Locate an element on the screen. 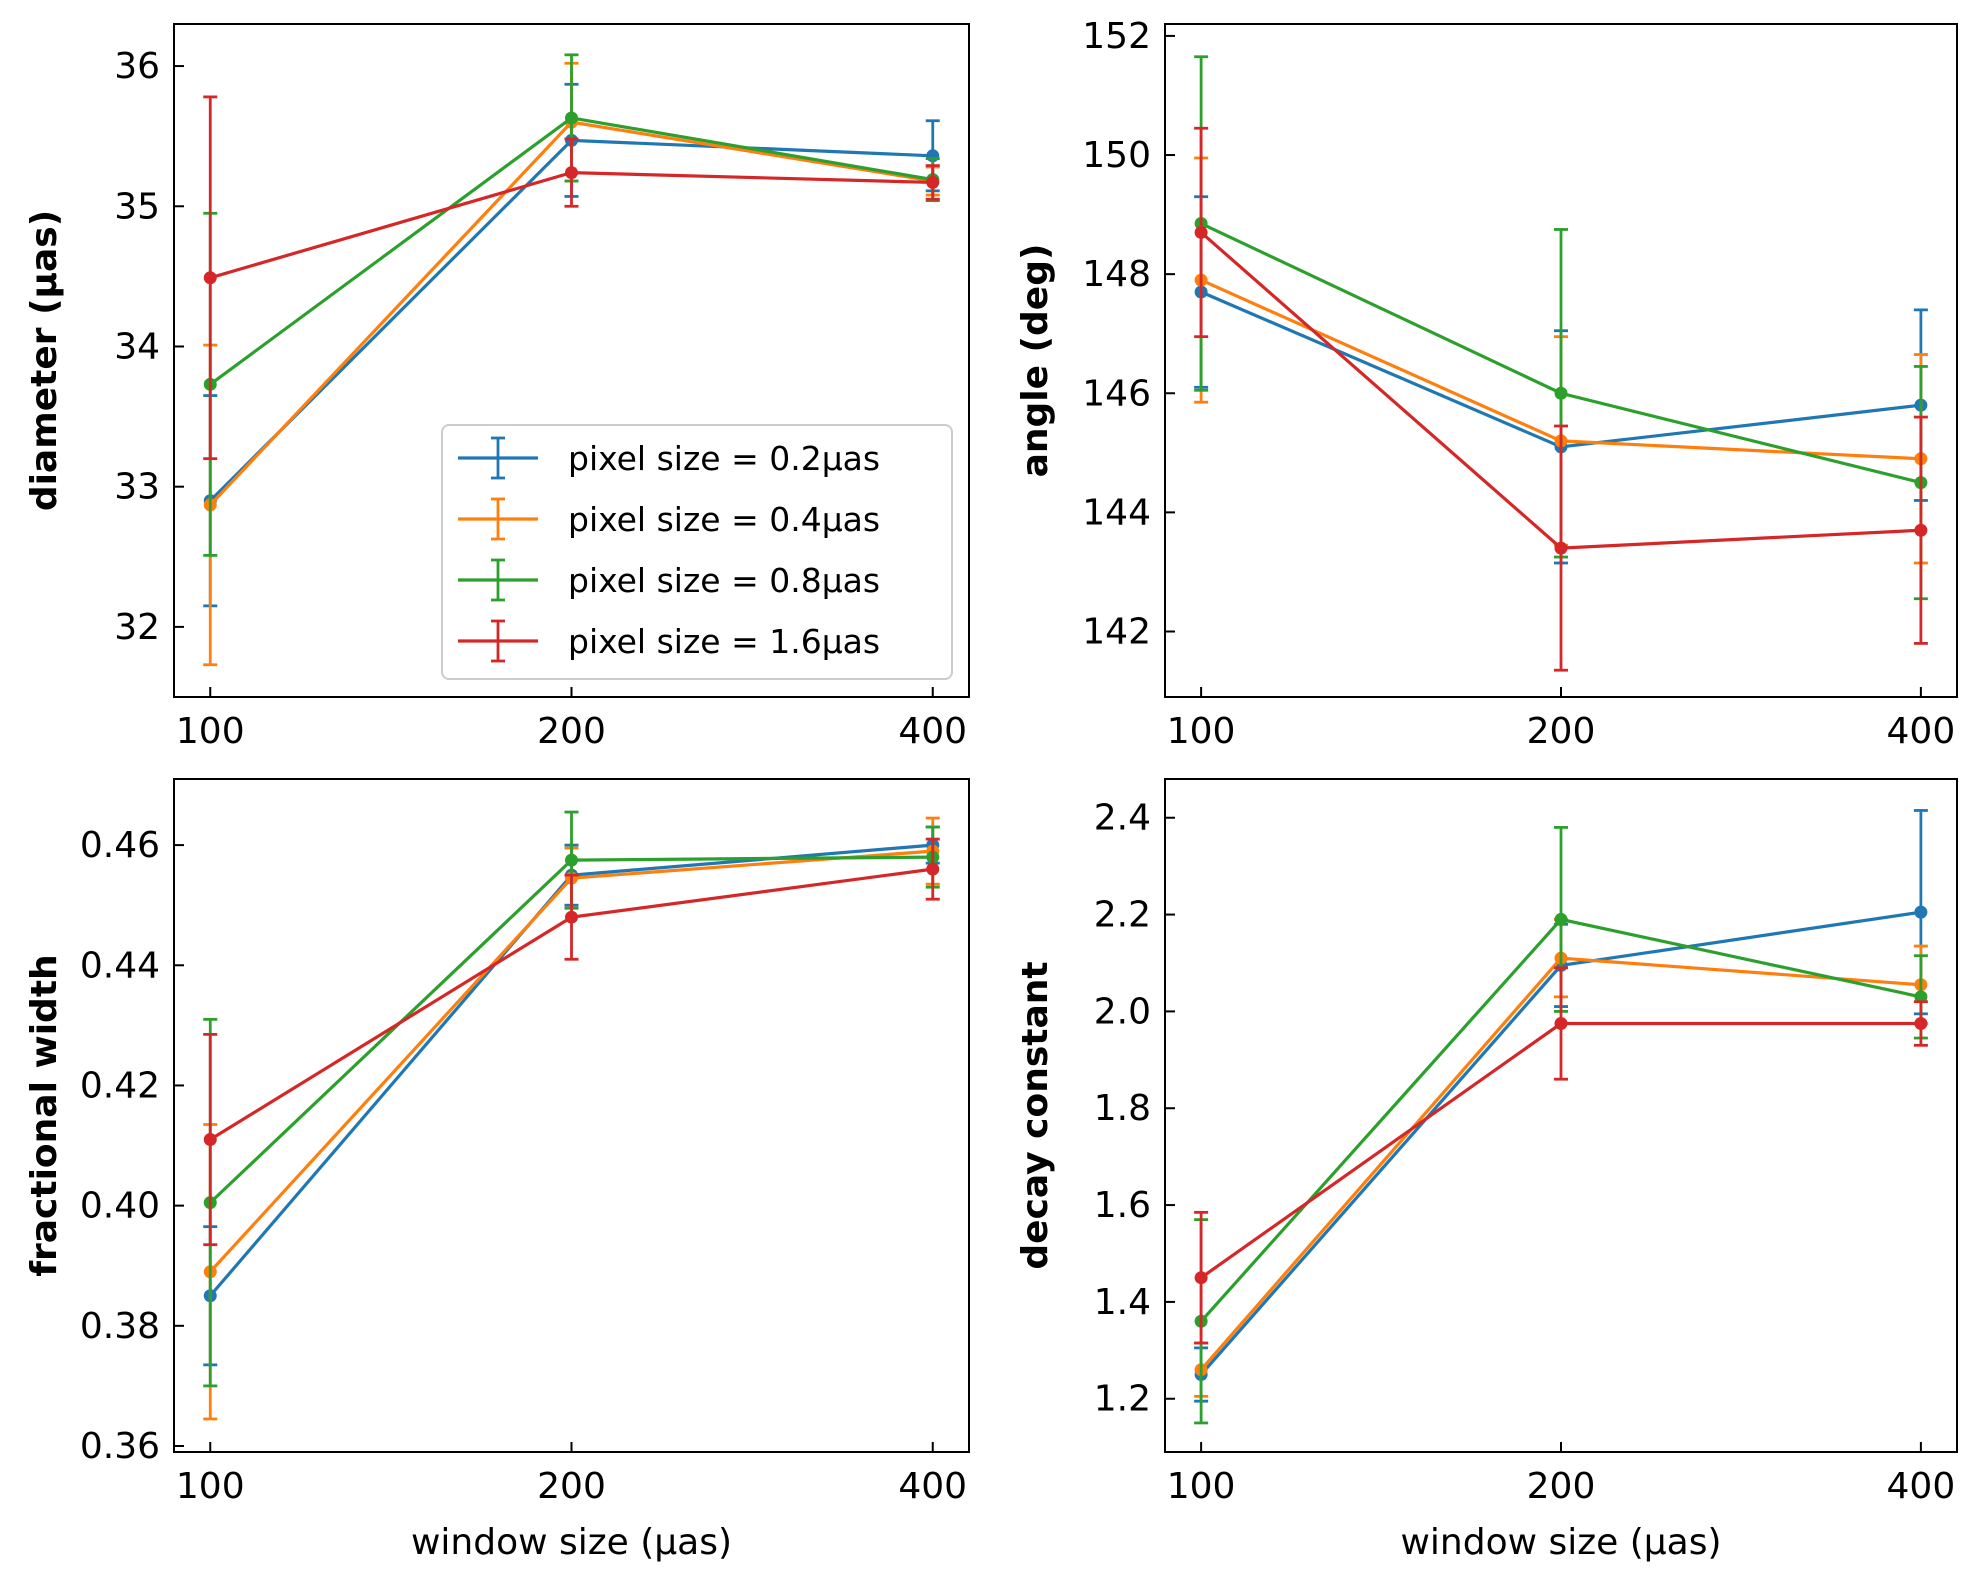 This screenshot has height=1573, width=1975. y-axis-title: angle (deg) is located at coordinates (1035, 361).